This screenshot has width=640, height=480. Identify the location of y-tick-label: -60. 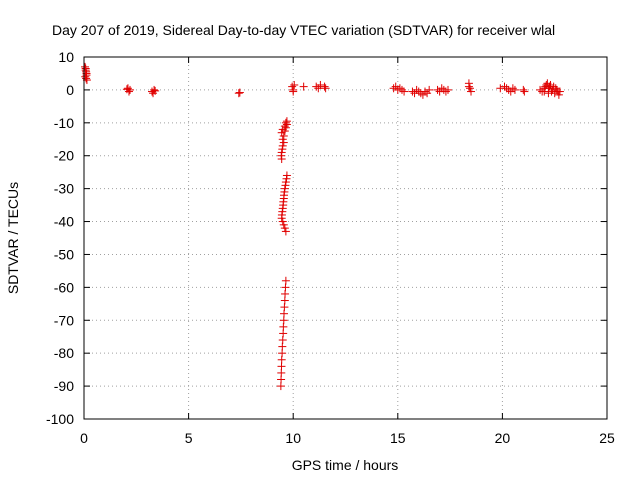
(64, 287).